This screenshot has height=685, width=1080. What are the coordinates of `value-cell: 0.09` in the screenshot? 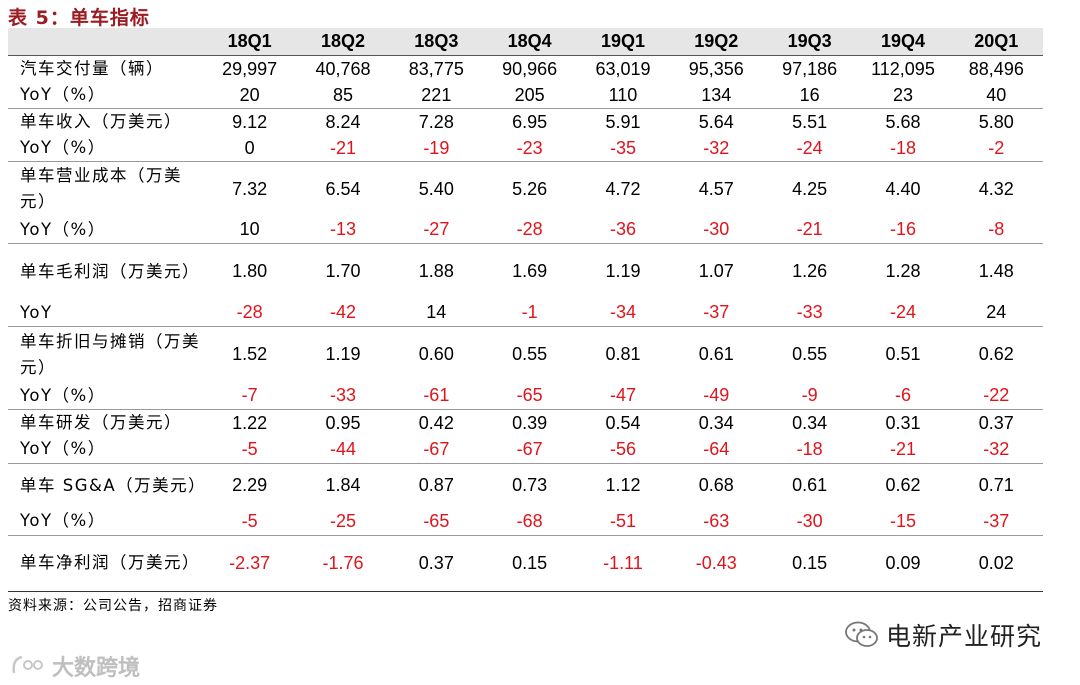 It's located at (903, 563).